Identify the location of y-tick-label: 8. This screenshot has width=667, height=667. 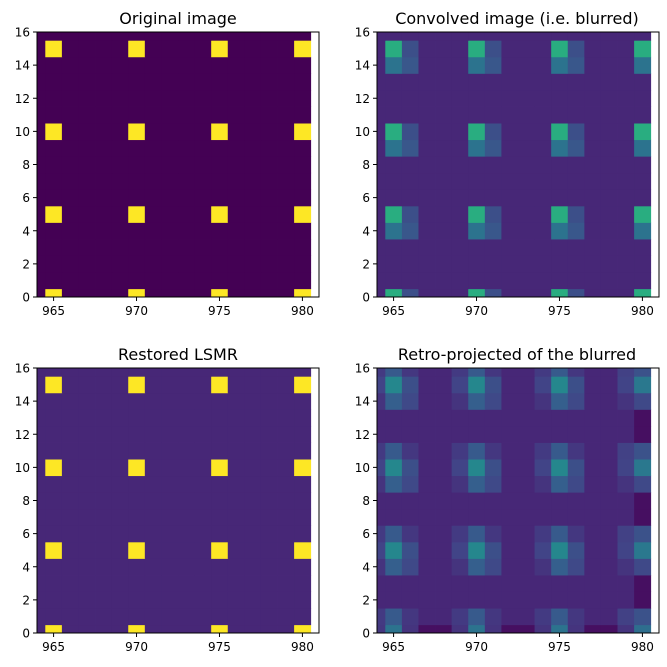
(366, 501).